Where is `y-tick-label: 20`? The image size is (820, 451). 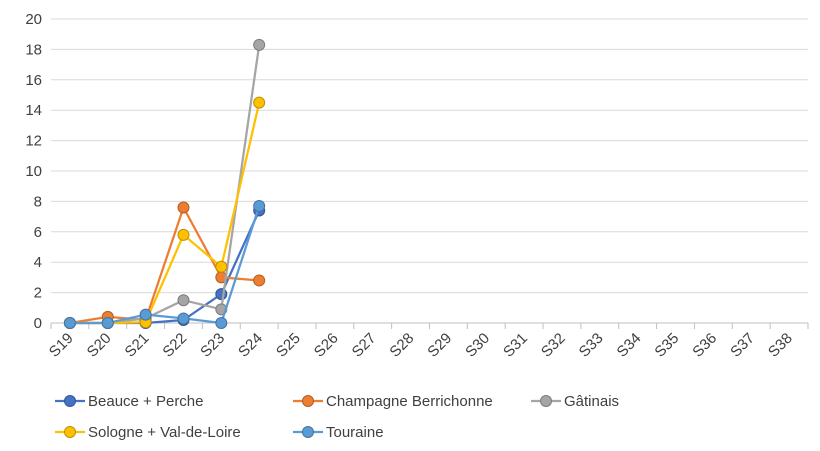 y-tick-label: 20 is located at coordinates (33, 19).